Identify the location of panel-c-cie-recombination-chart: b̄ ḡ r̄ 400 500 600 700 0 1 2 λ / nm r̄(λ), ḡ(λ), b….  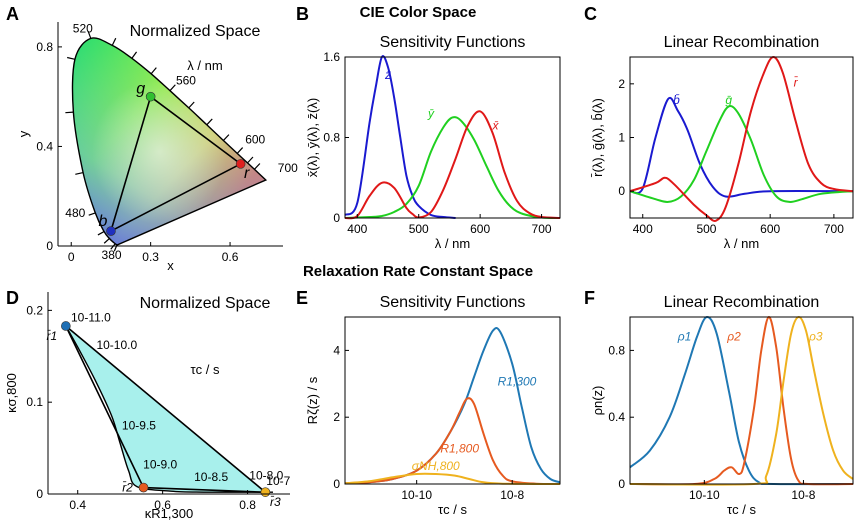
(722, 142).